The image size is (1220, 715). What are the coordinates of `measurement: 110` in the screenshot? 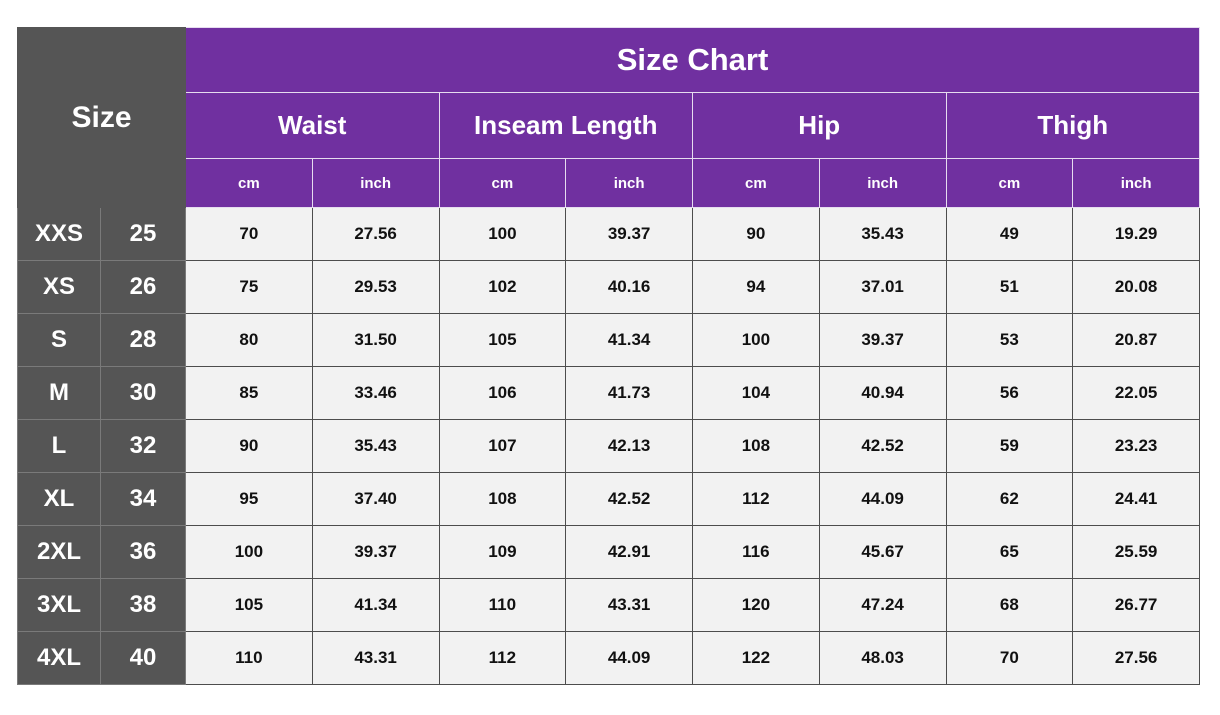 It's located at (249, 658).